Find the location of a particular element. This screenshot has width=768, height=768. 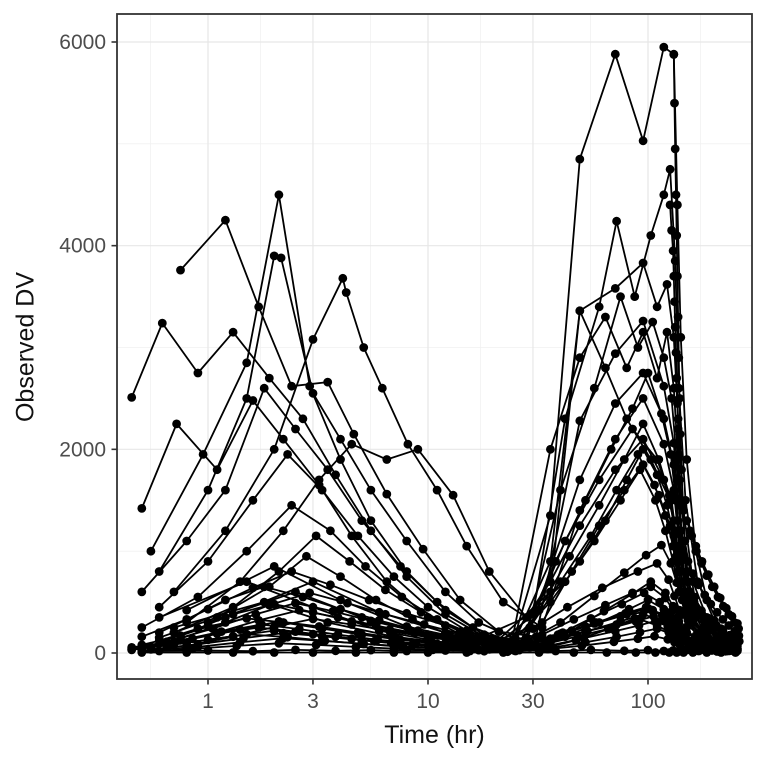

y-tick-label: 4000 is located at coordinates (82, 246).